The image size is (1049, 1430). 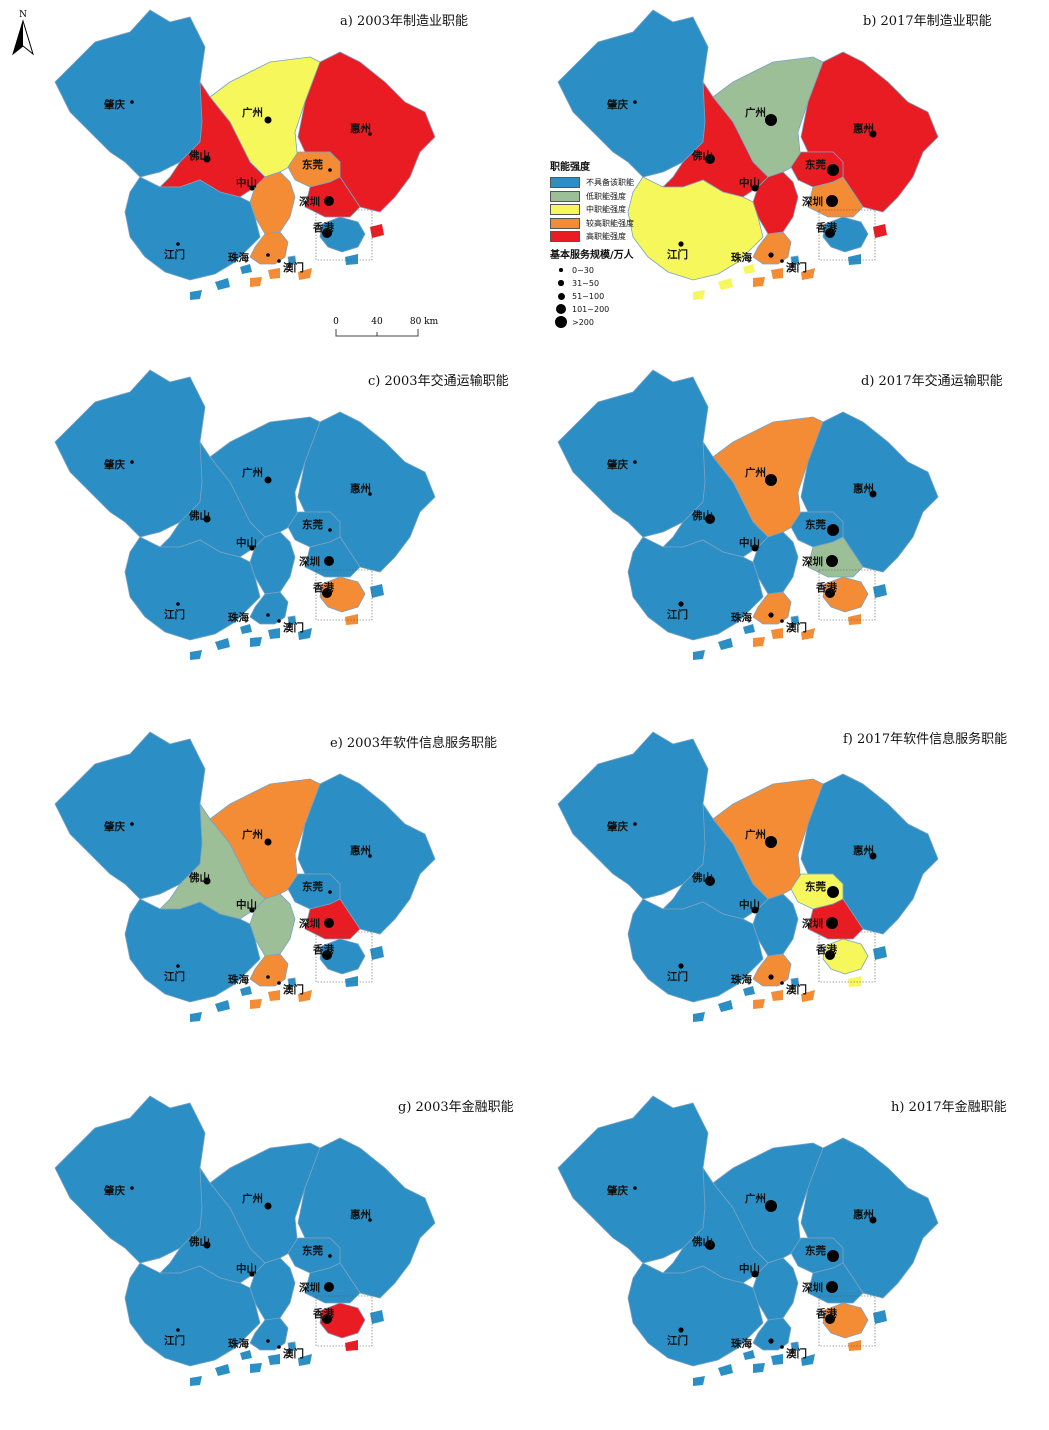 What do you see at coordinates (755, 112) in the screenshot?
I see `city-label-guangzhou: 广州` at bounding box center [755, 112].